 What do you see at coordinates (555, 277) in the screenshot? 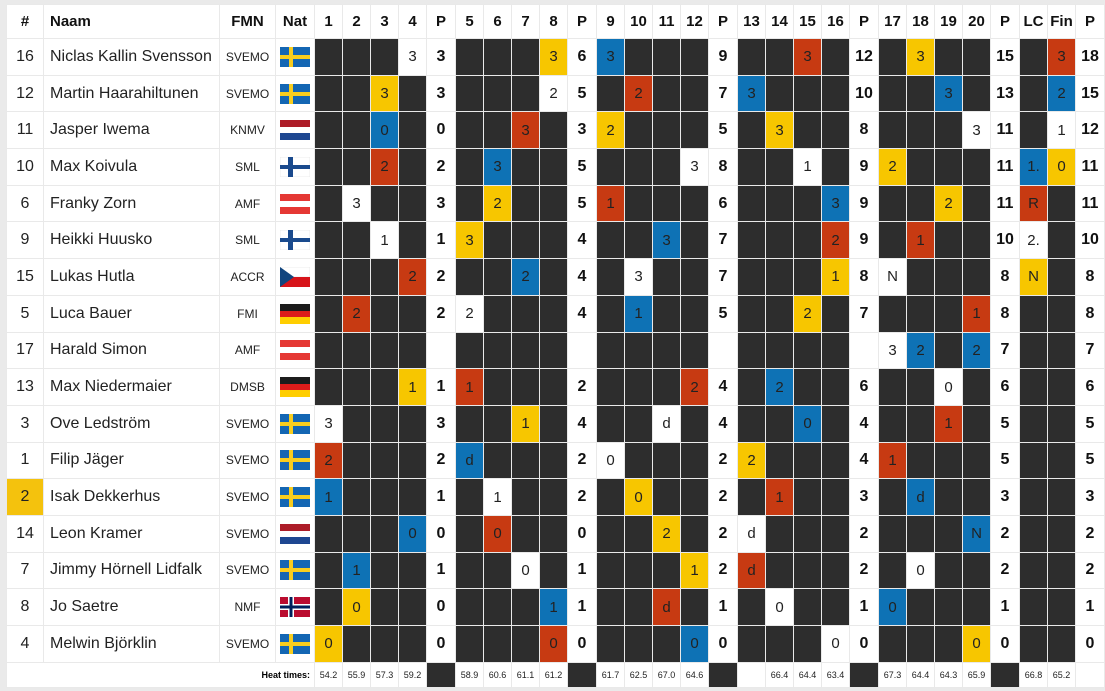
I see `table-row: 15 Lukas Hutla ACCR 2 2 2 4 3 7 1 8 N 8 N 8` at bounding box center [555, 277].